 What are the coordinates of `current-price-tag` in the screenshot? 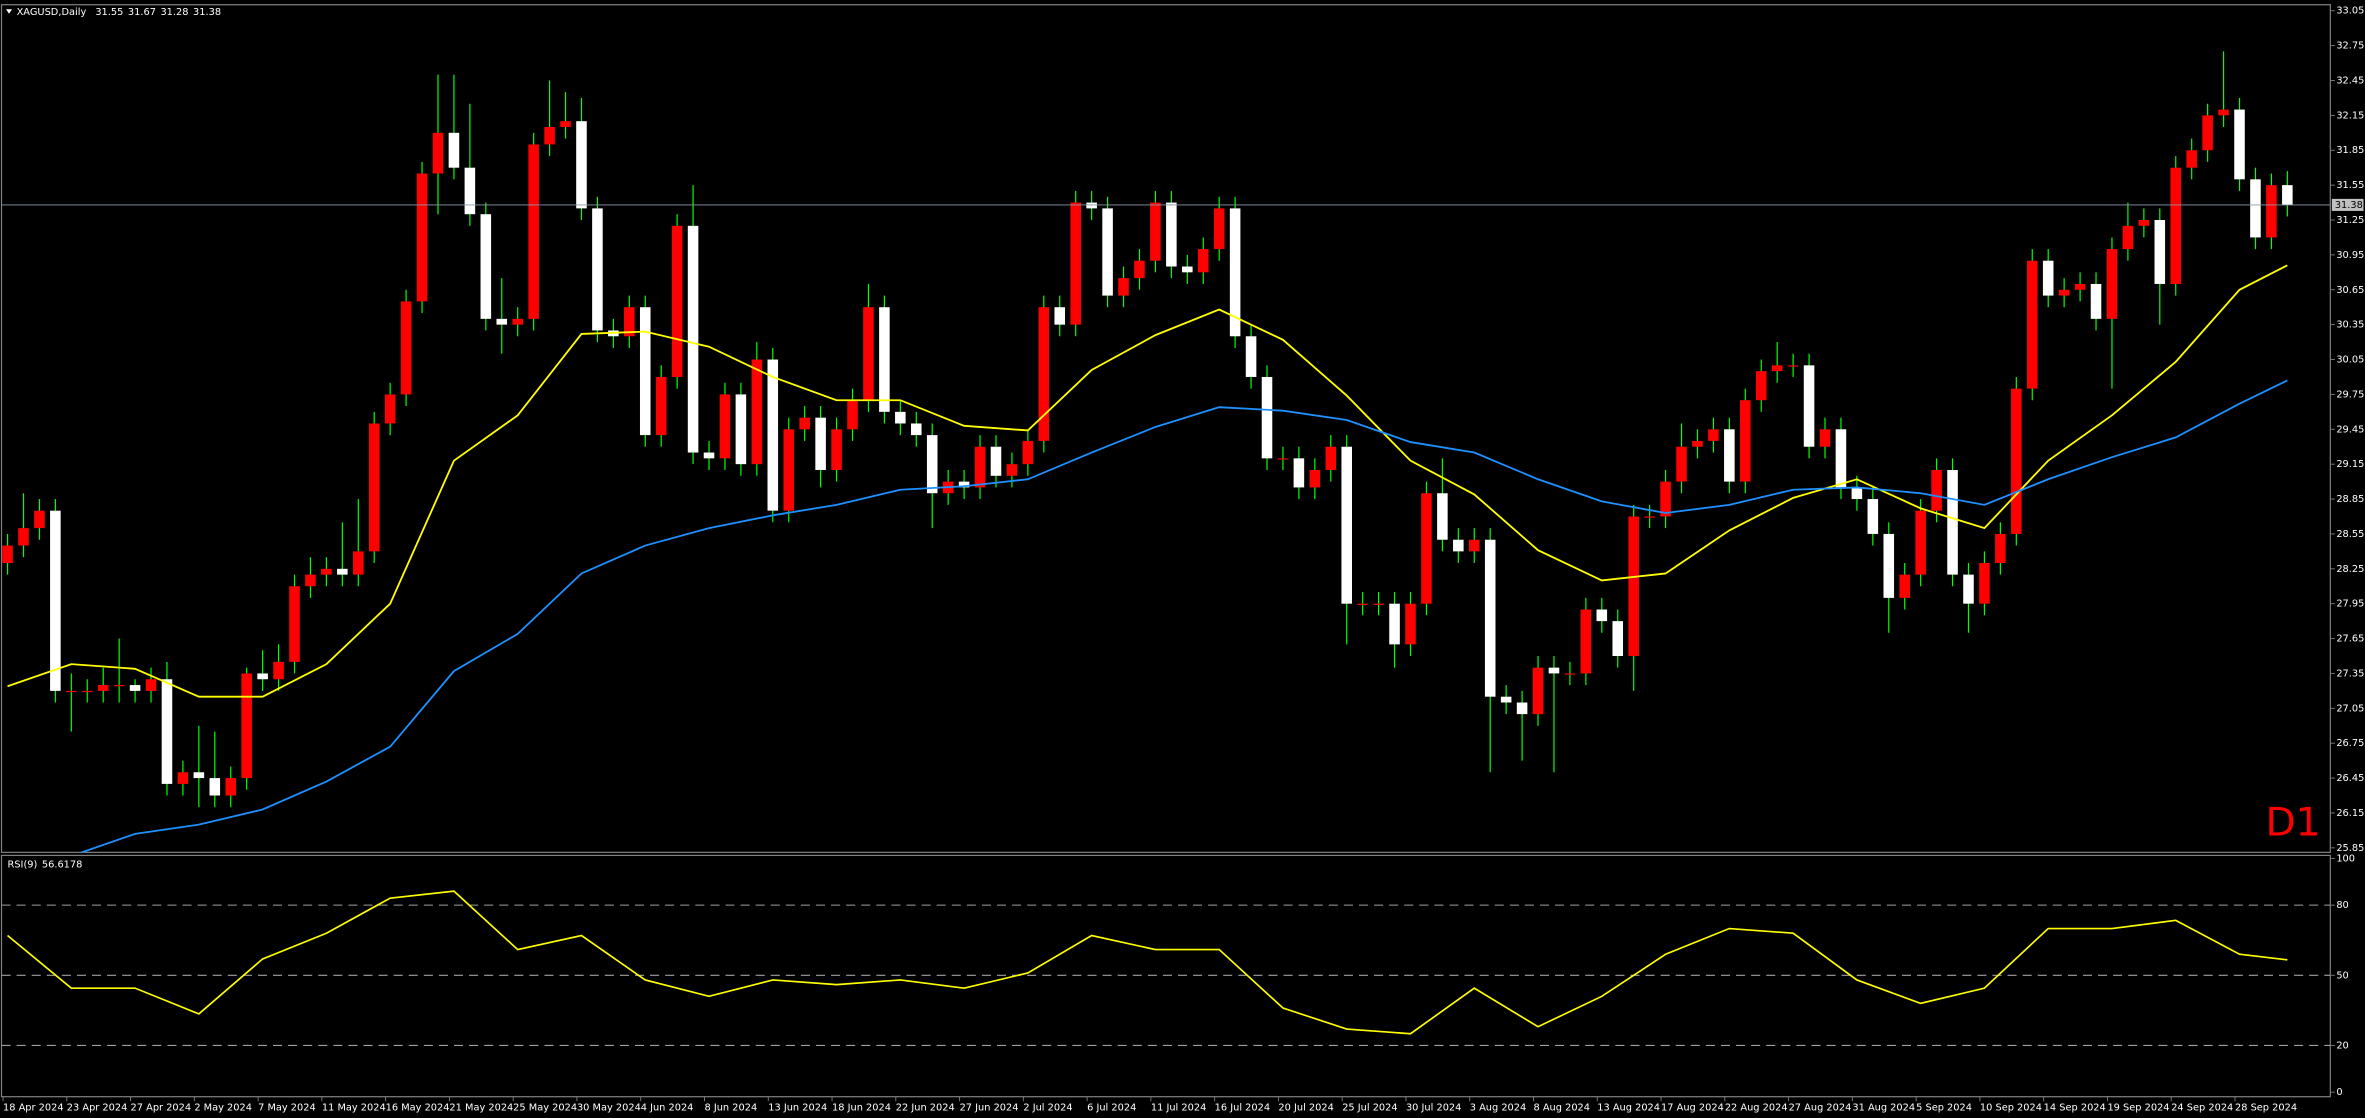 It's located at (2347, 204).